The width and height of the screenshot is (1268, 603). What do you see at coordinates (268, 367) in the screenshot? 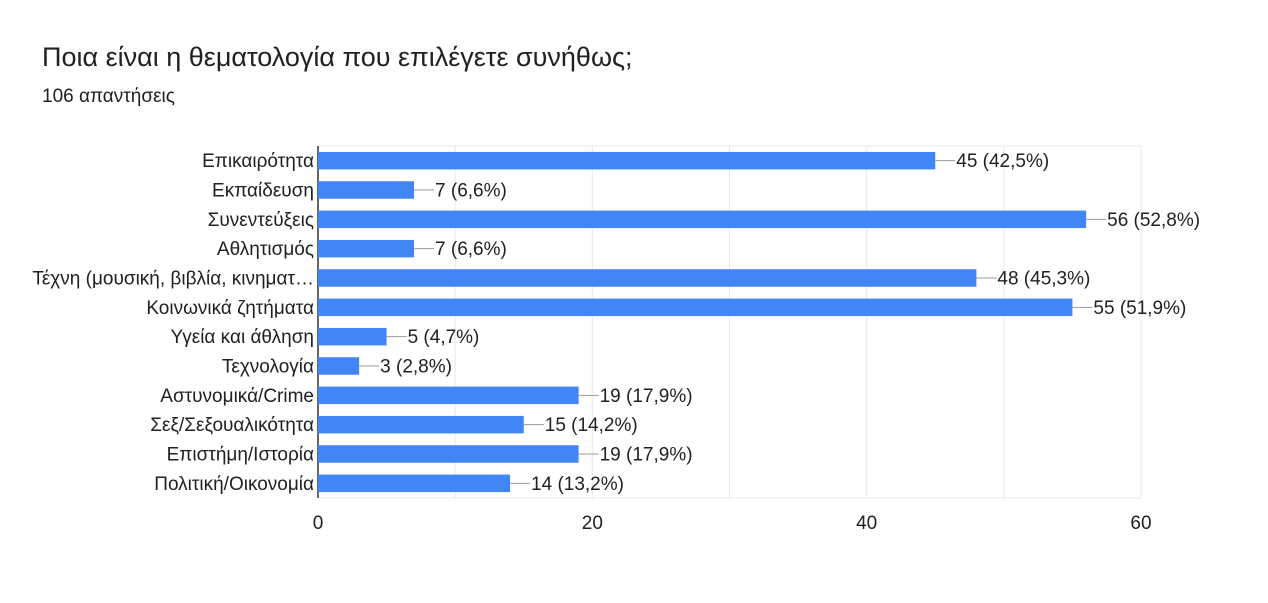
I see `category-label: Τεχνολογία` at bounding box center [268, 367].